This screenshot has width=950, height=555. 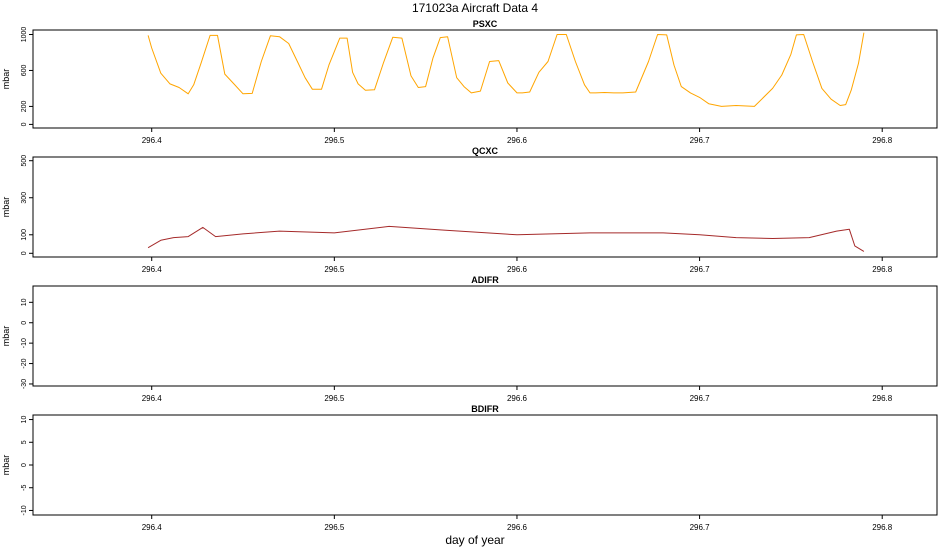 What do you see at coordinates (24, 198) in the screenshot?
I see `y-tick-label: 300` at bounding box center [24, 198].